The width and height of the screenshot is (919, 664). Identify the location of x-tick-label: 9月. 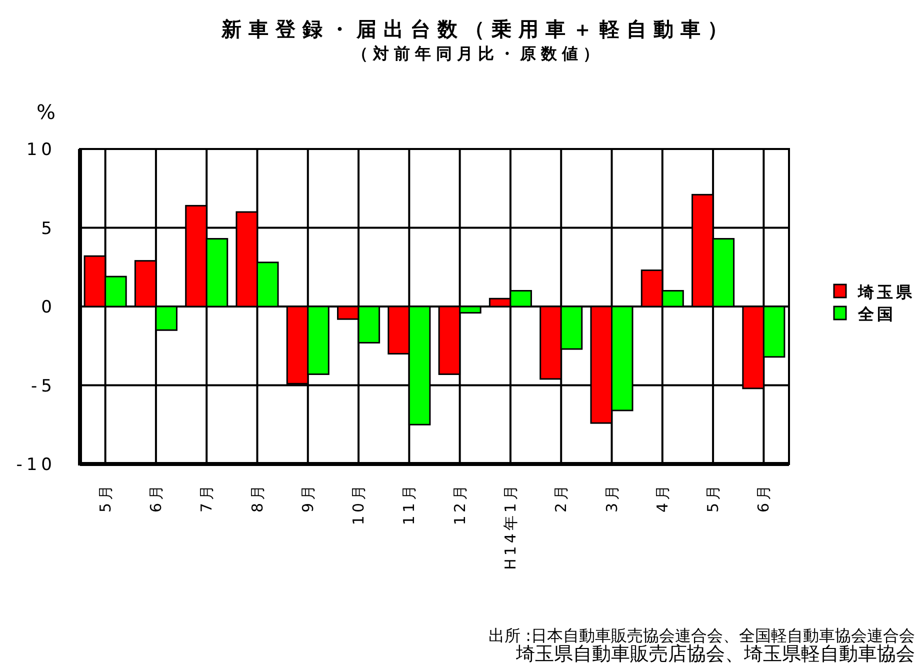
(307, 497).